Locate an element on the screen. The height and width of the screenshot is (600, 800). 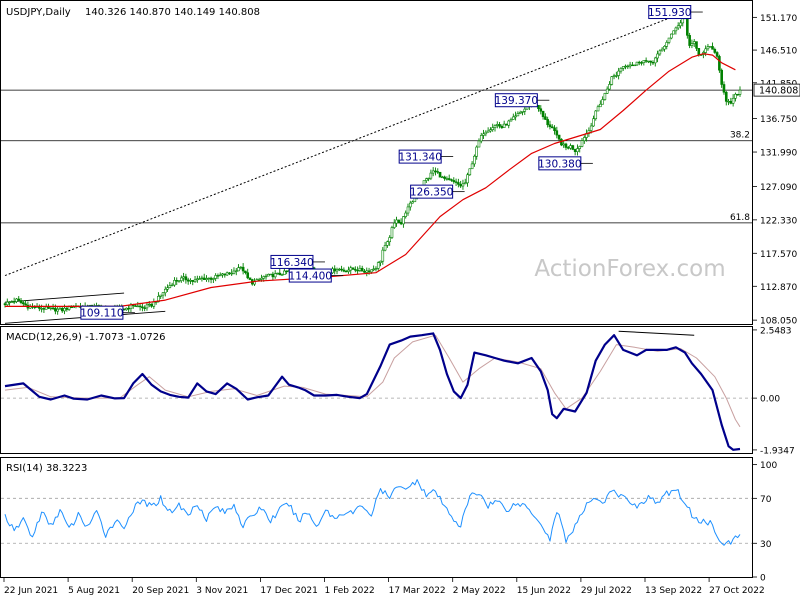
price-ytick-label: 112.870 is located at coordinates (778, 288).